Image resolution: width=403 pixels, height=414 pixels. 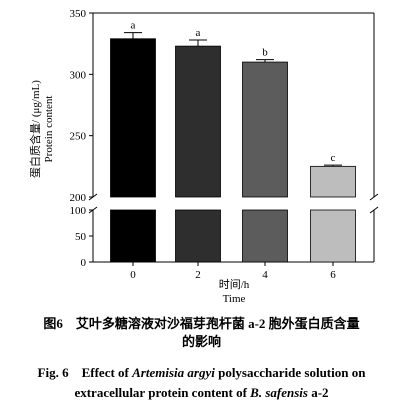 I want to click on x-axis-title-zh: 时间/h, so click(x=234, y=284).